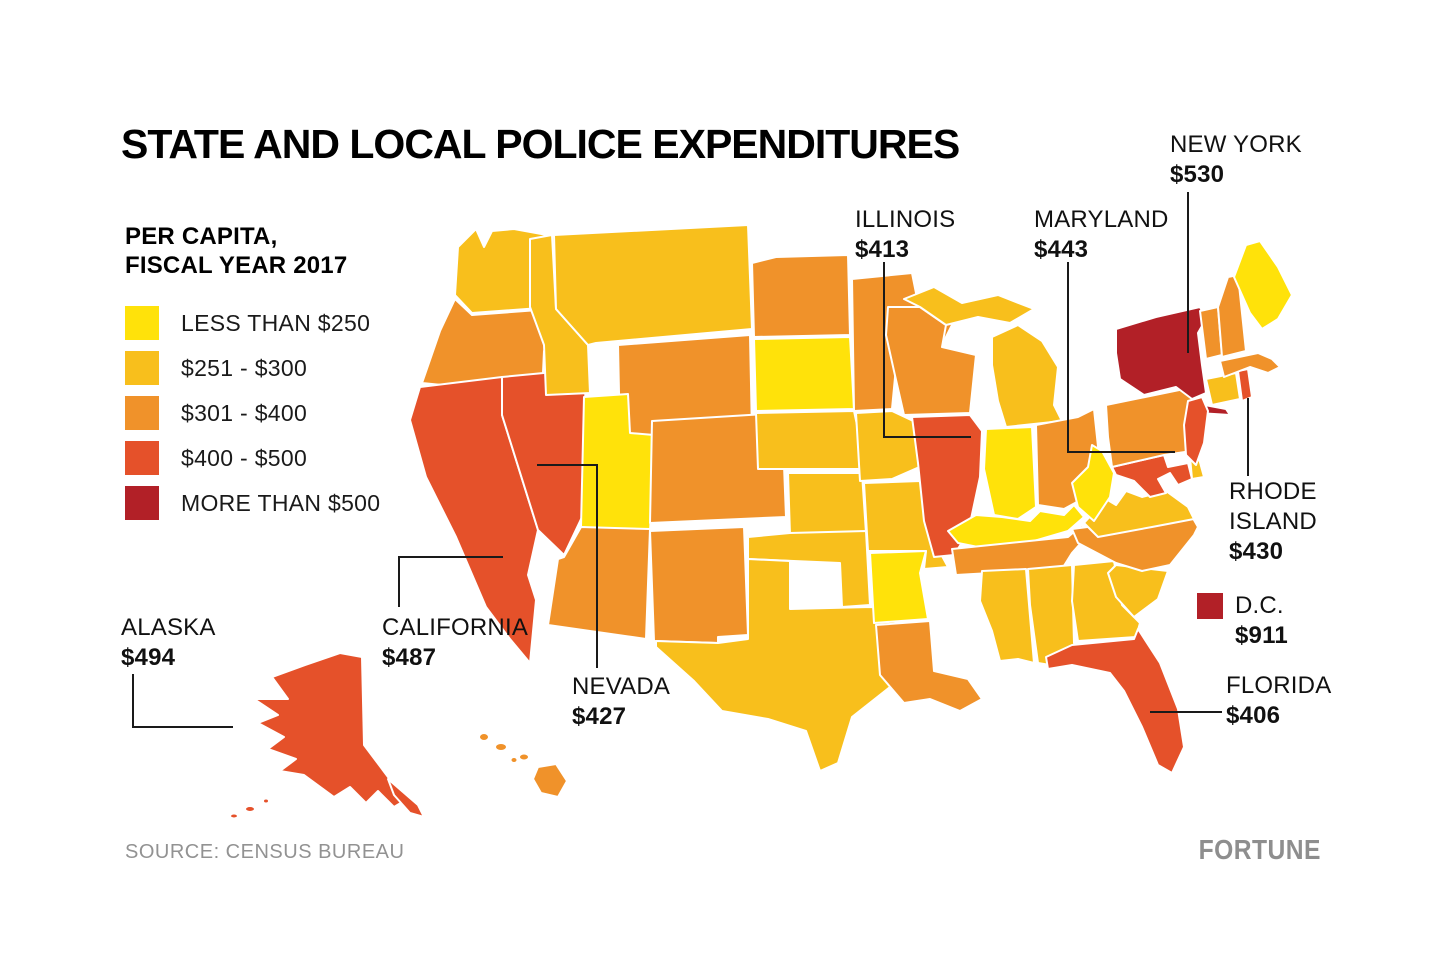  I want to click on callout-value: $443, so click(1061, 249).